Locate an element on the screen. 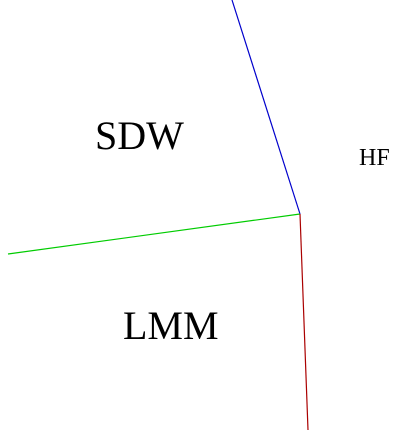 The height and width of the screenshot is (435, 409). lmm-region-label: LMM is located at coordinates (171, 325).